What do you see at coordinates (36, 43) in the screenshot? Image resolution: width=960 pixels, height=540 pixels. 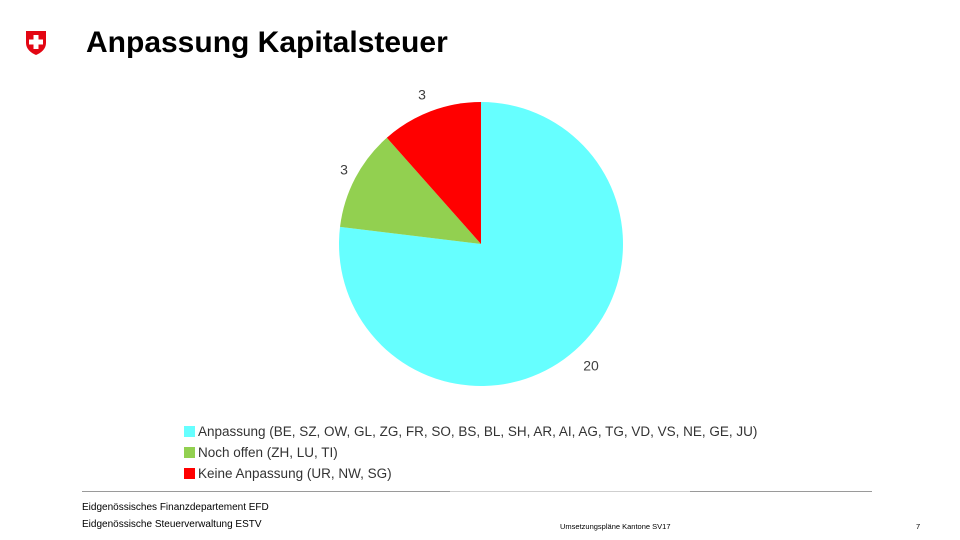 I see `swiss-cross-shield-icon` at bounding box center [36, 43].